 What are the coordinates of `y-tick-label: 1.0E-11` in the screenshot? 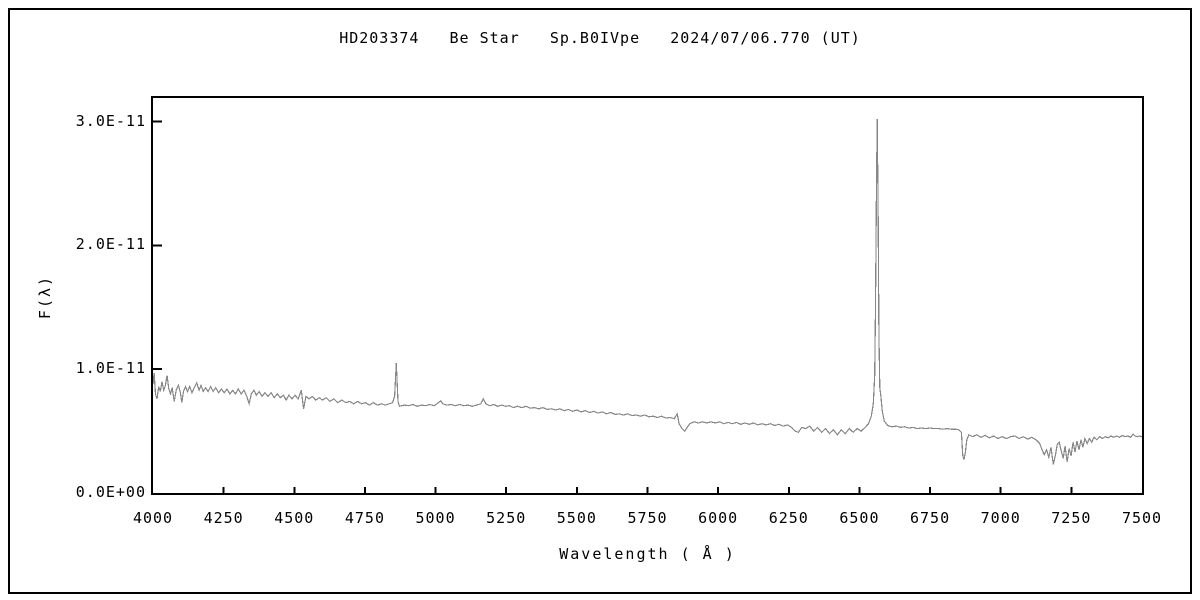 It's located at (110, 368).